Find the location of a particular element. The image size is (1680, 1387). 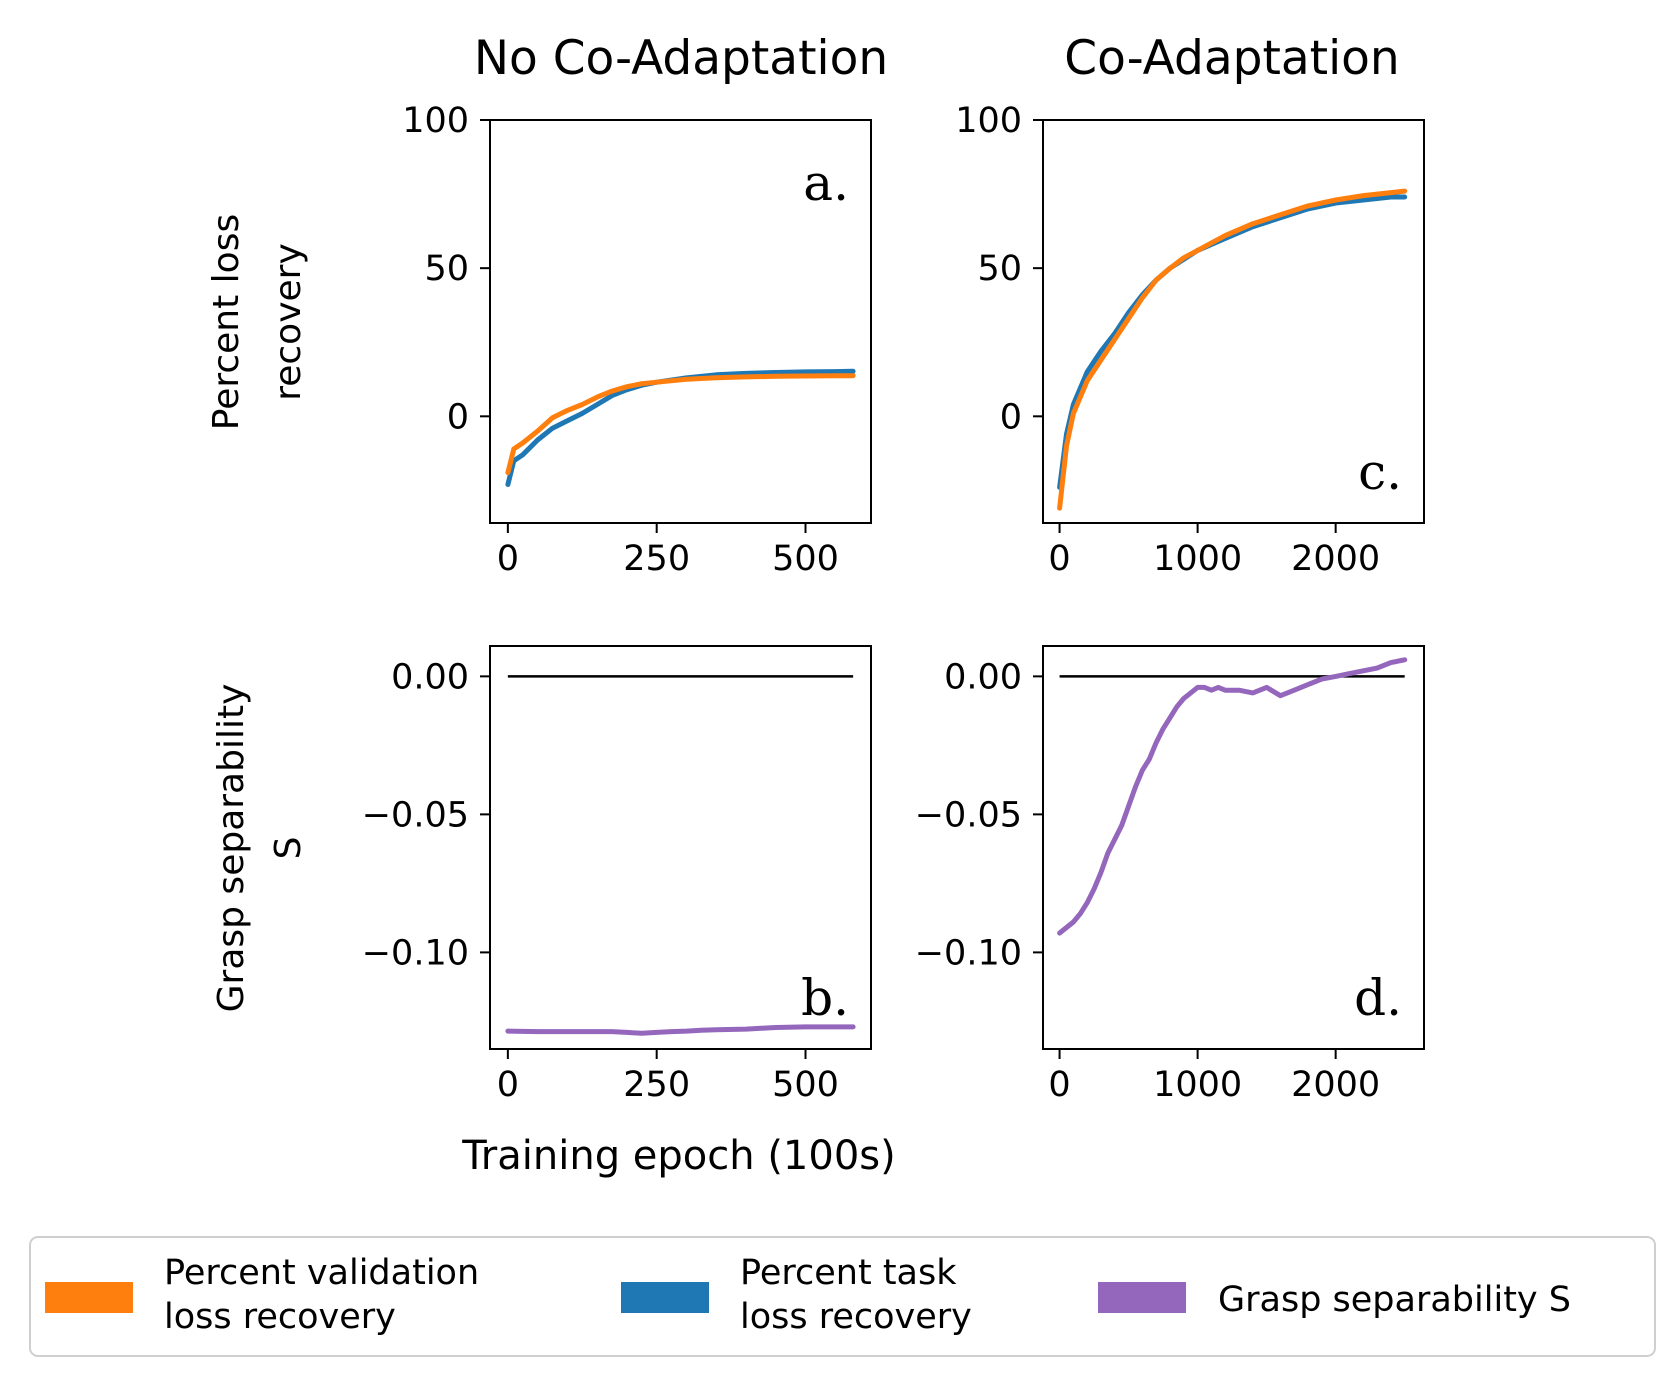

panel-c: 0 1000 2000 0 50 100 c. is located at coordinates (1190, 340).